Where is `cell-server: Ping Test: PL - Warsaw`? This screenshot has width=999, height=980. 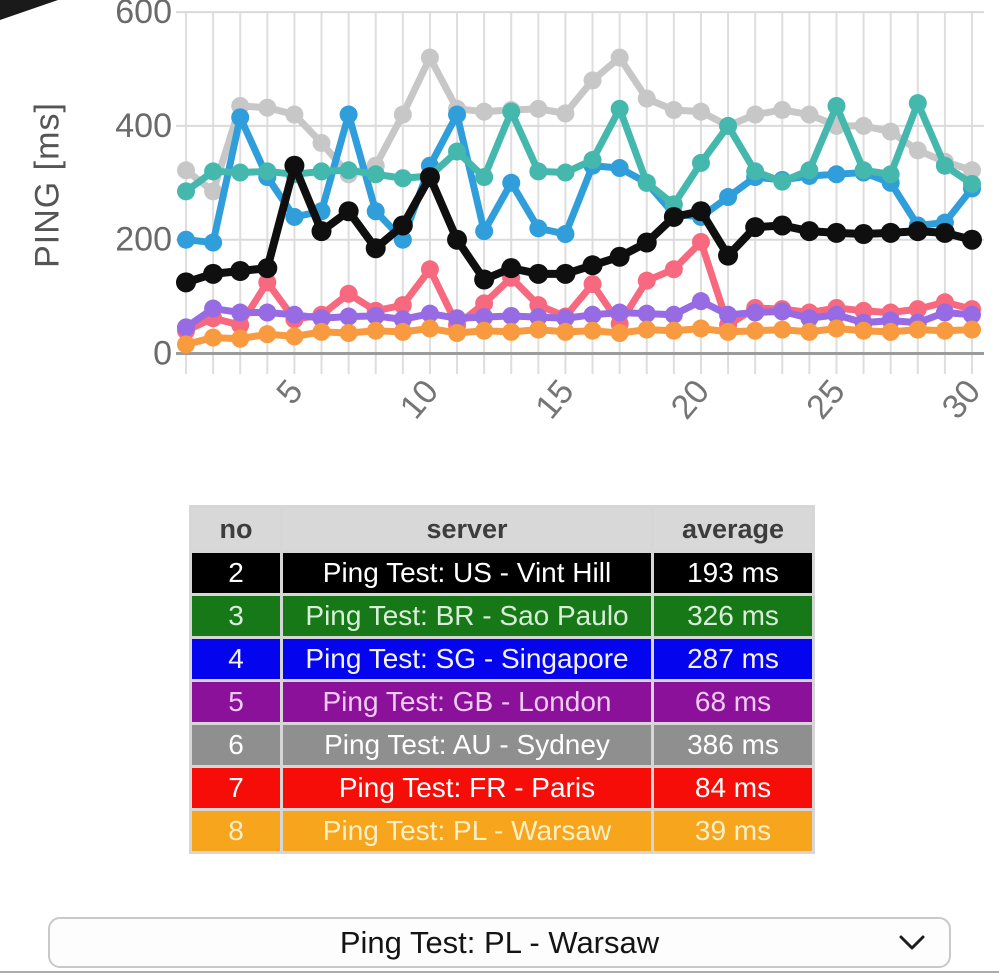
cell-server: Ping Test: PL - Warsaw is located at coordinates (467, 831).